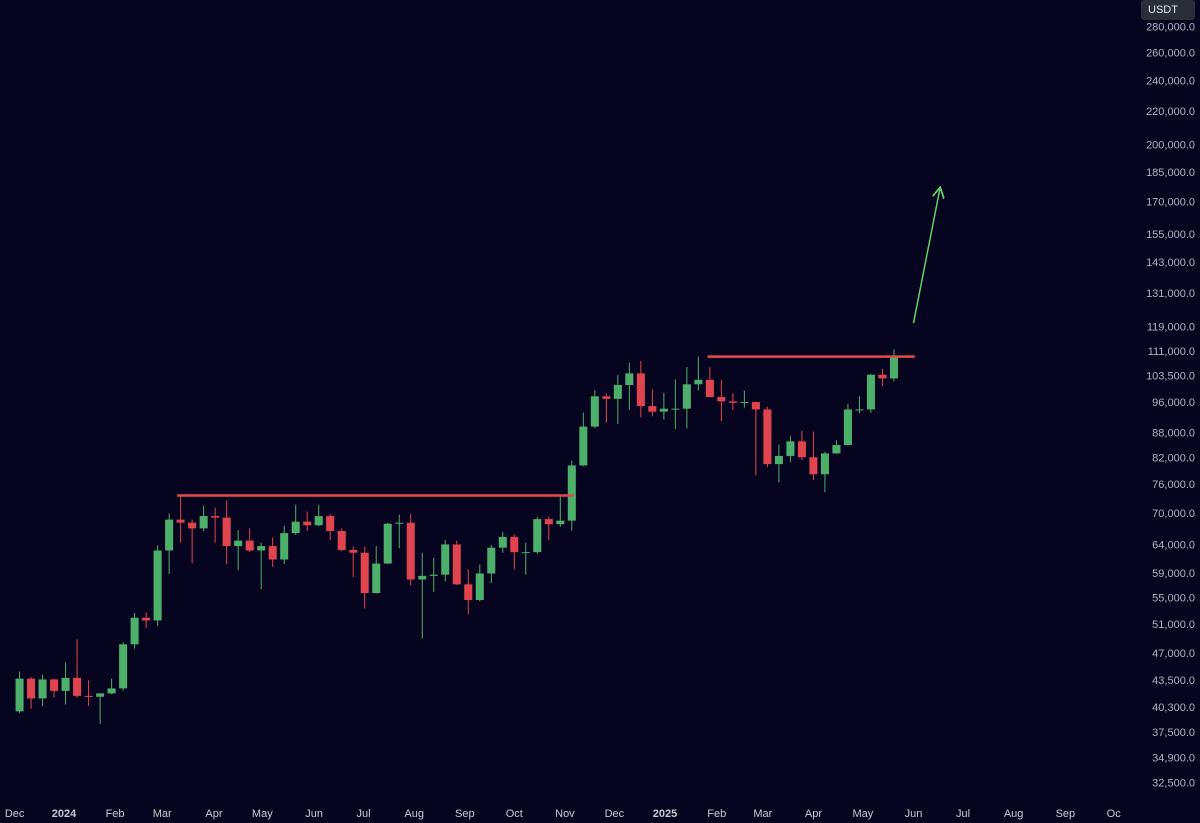  Describe the element at coordinates (665, 814) in the screenshot. I see `x-tick-label: 2025` at that location.